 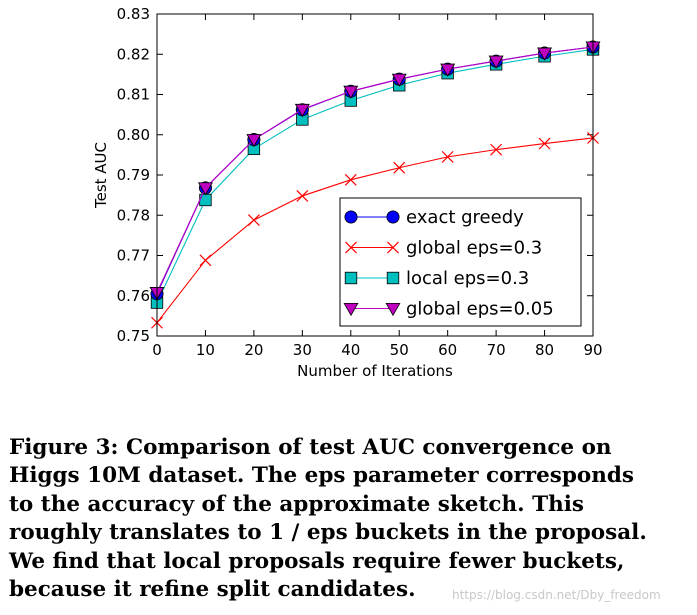 What do you see at coordinates (467, 278) in the screenshot?
I see `legend-label: local eps=0.3` at bounding box center [467, 278].